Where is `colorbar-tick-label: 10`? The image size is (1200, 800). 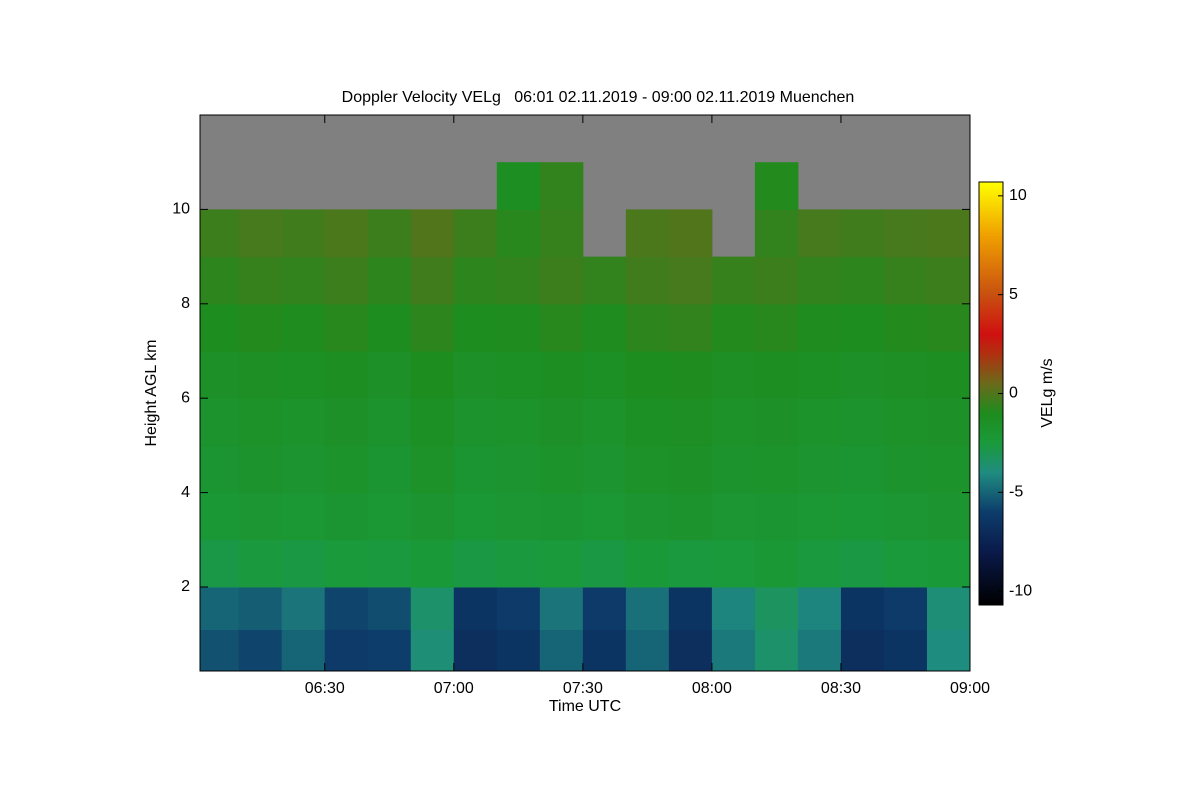
colorbar-tick-label: 10 is located at coordinates (1018, 195).